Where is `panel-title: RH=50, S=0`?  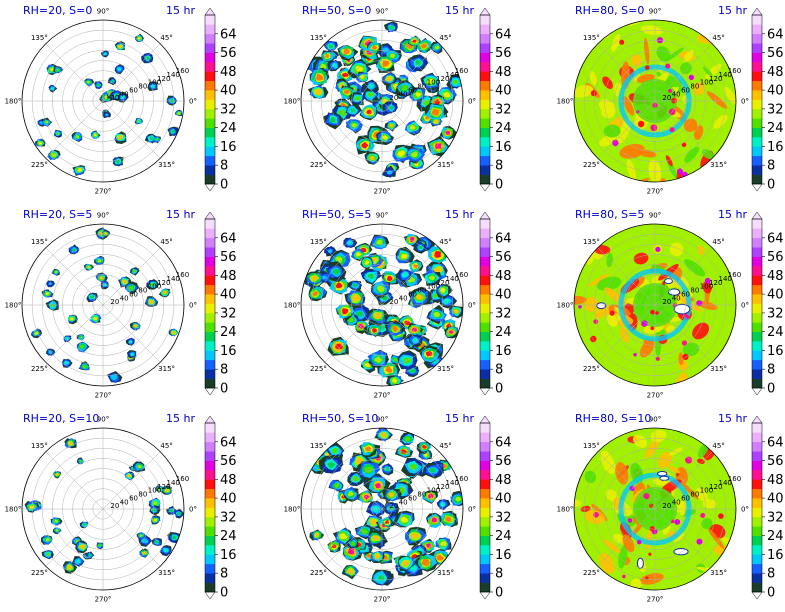 panel-title: RH=50, S=0 is located at coordinates (336, 10).